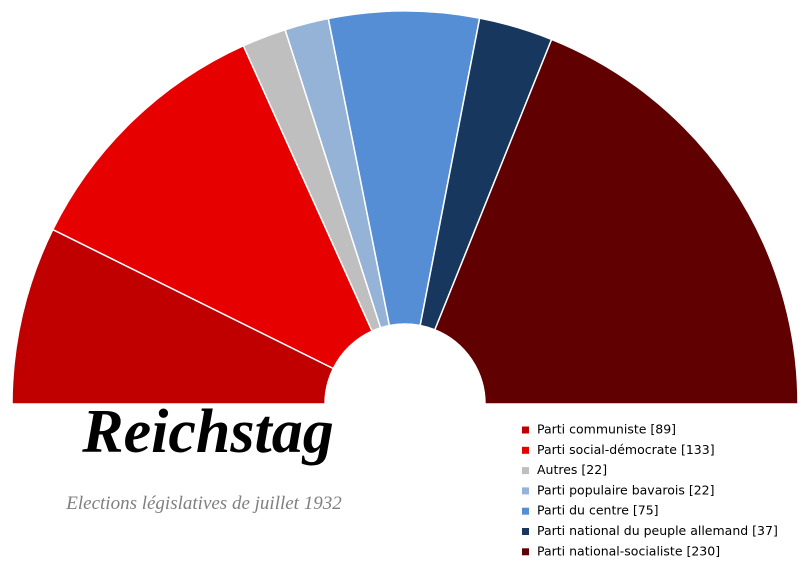 The width and height of the screenshot is (812, 567). What do you see at coordinates (598, 510) in the screenshot?
I see `legend-label: Parti du centre [75]` at bounding box center [598, 510].